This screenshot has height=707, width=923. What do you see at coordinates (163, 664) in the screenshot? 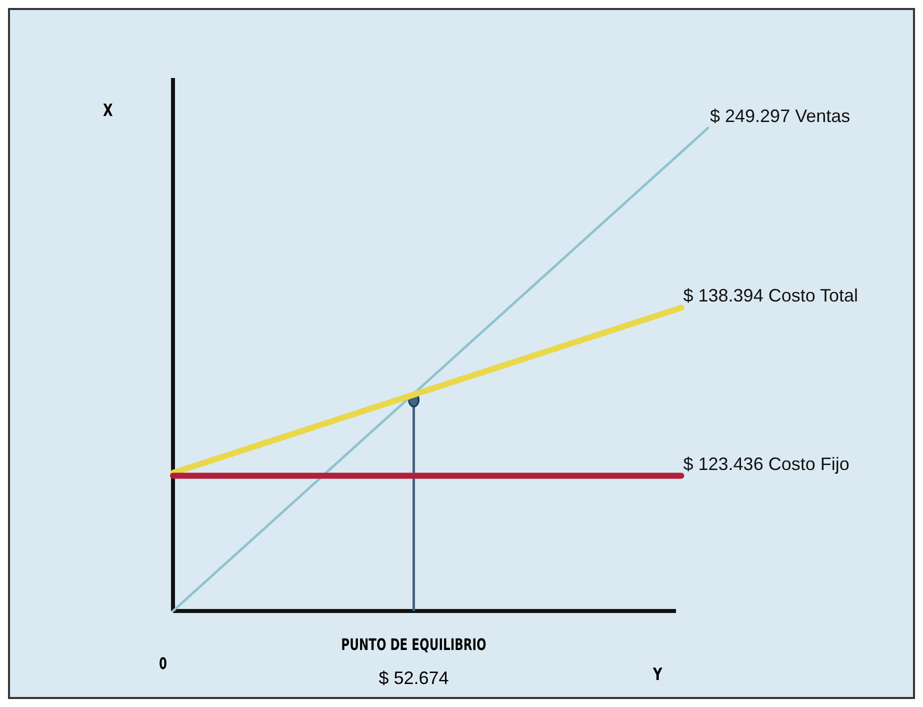
I see `text: 0` at bounding box center [163, 664].